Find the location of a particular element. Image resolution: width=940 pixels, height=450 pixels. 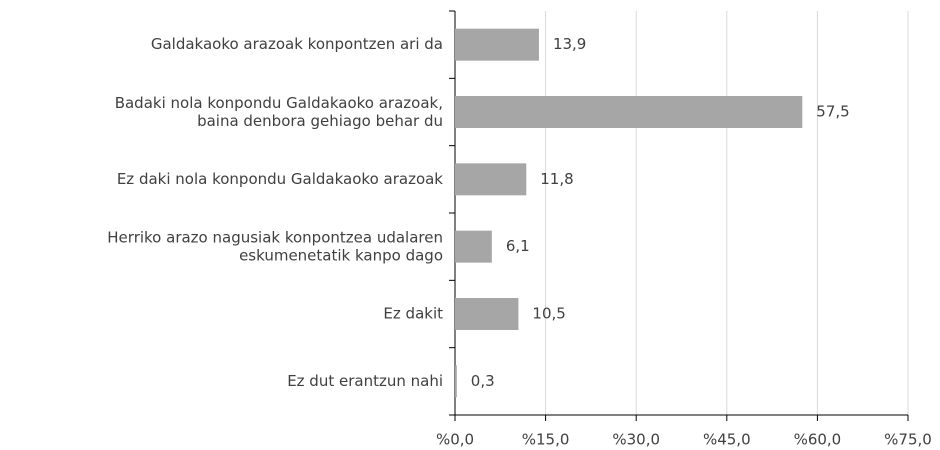

x-tick-label: %45,0 is located at coordinates (727, 440).